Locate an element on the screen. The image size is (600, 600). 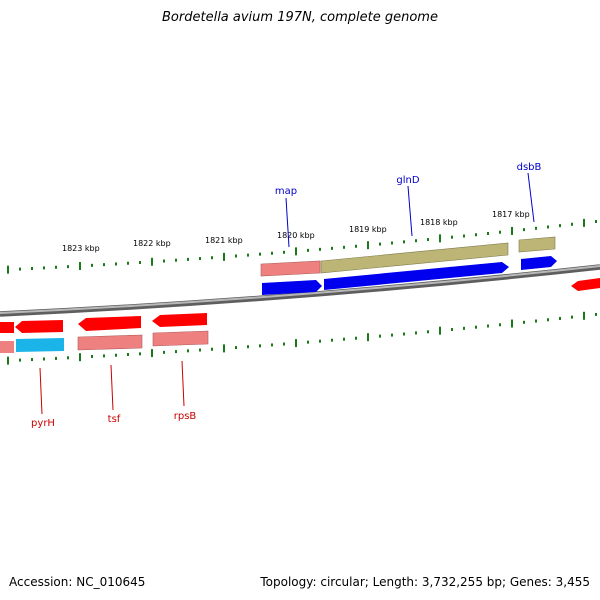
rpsB-leader-line is located at coordinates (183, 383).